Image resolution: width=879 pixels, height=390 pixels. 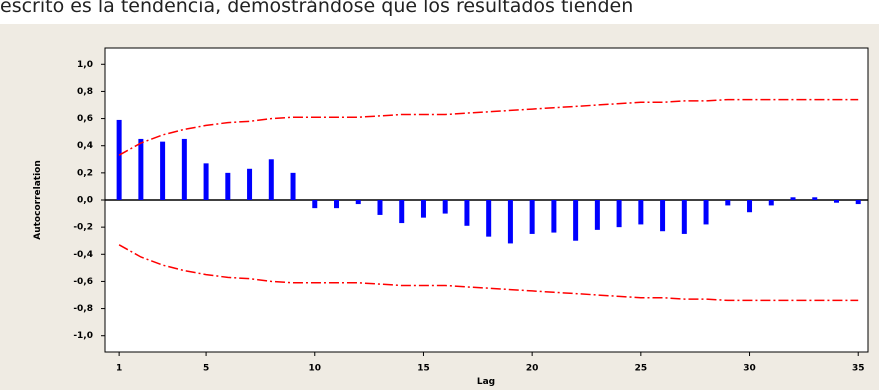 What do you see at coordinates (532, 369) in the screenshot?
I see `x-tick-label: 20` at bounding box center [532, 369].